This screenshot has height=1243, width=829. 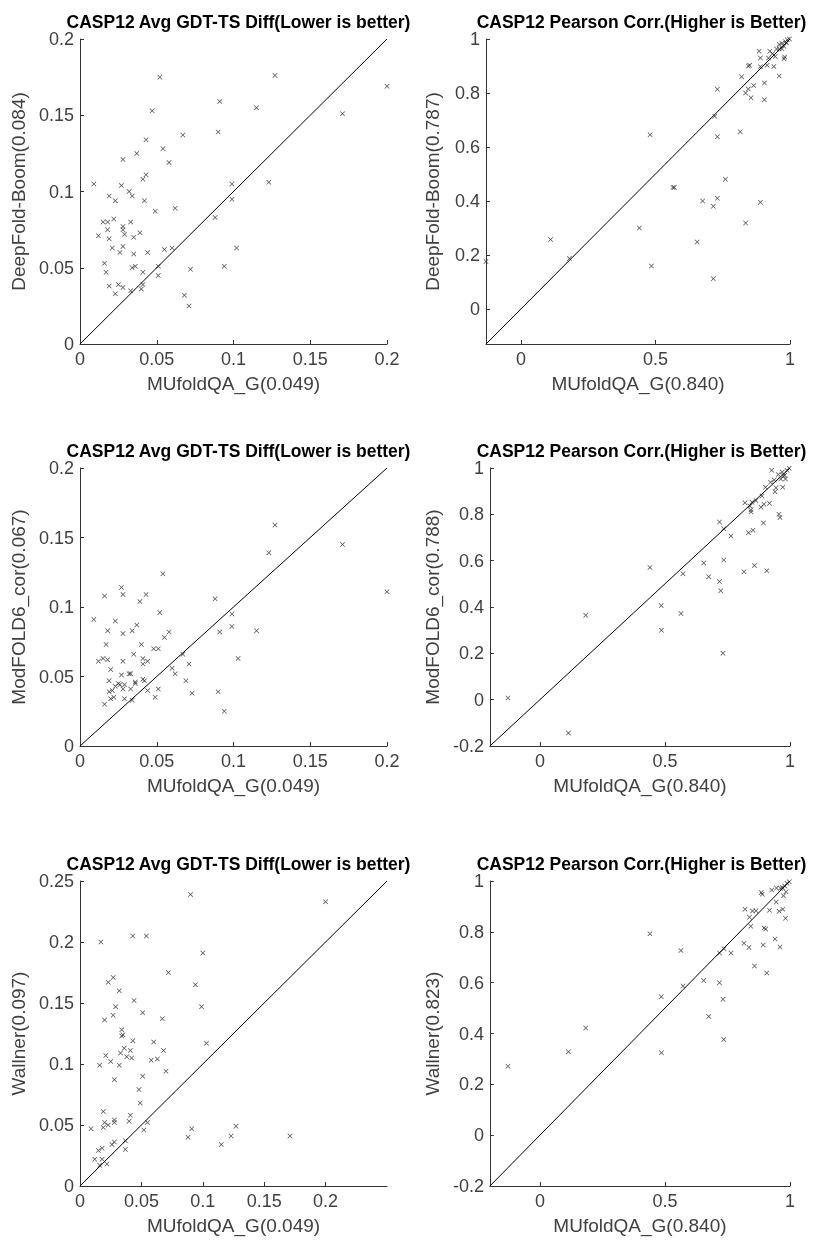 What do you see at coordinates (19, 191) in the screenshot?
I see `y-axis-title: DeepFold-Boom(0.084)` at bounding box center [19, 191].